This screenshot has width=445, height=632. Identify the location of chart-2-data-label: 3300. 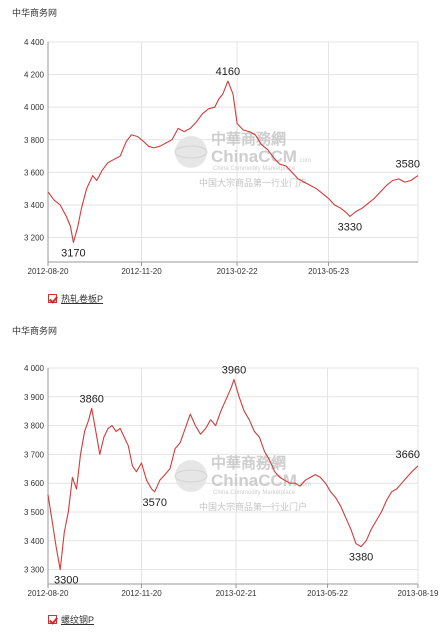
(66, 581).